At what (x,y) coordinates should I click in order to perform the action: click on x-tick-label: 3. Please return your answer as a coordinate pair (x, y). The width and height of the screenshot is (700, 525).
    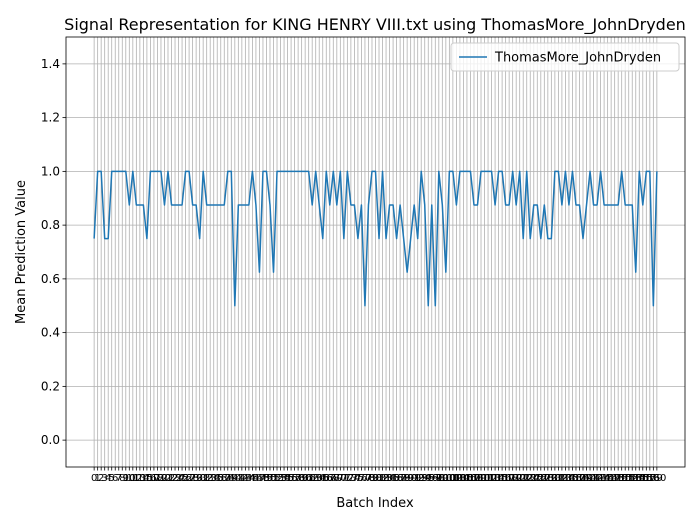
    Looking at the image, I should click on (105, 478).